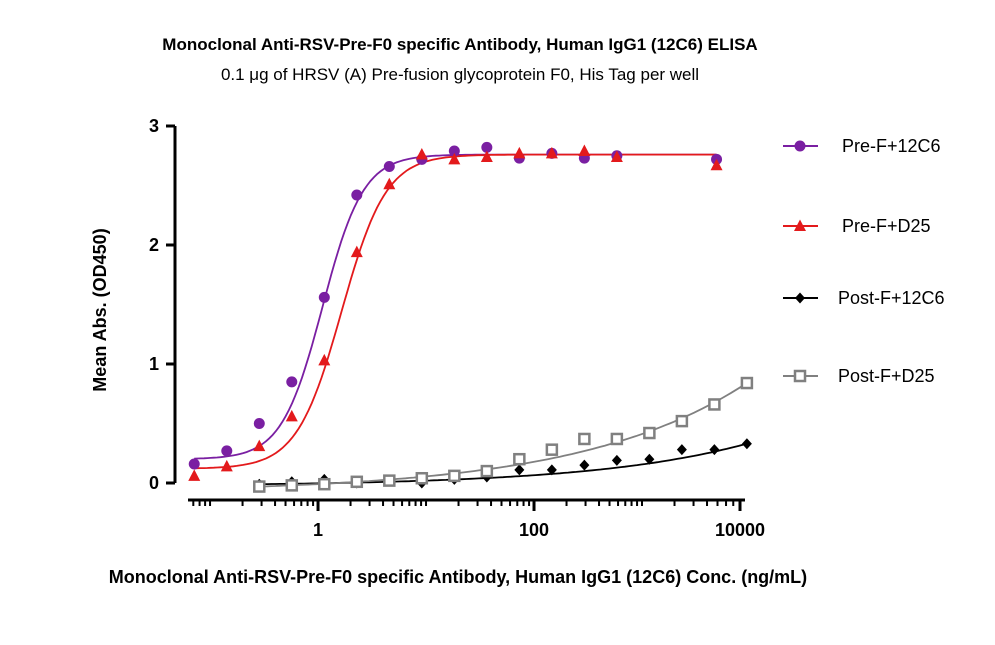  I want to click on x-tick-label: 10000, so click(740, 530).